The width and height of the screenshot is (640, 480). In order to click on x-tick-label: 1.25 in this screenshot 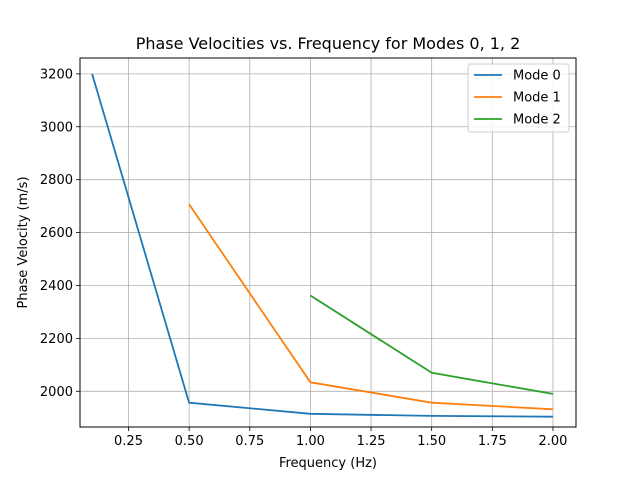, I will do `click(371, 441)`.